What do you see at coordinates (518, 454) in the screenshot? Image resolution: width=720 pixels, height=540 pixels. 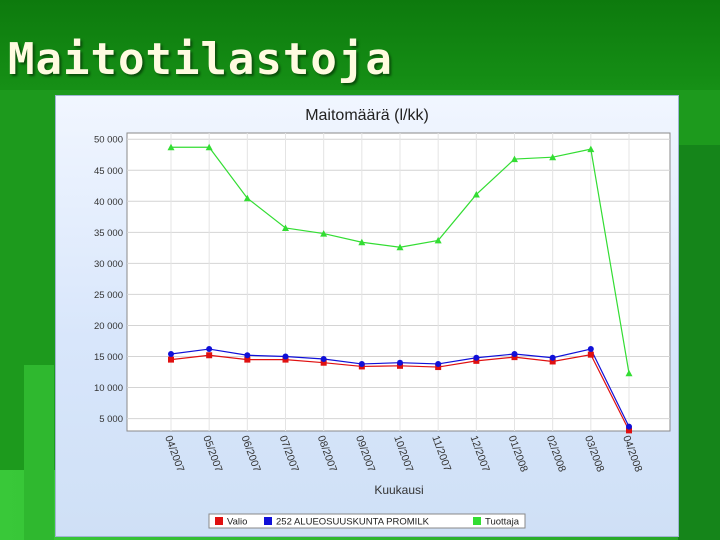 I see `x-tick-label: 01/2008` at bounding box center [518, 454].